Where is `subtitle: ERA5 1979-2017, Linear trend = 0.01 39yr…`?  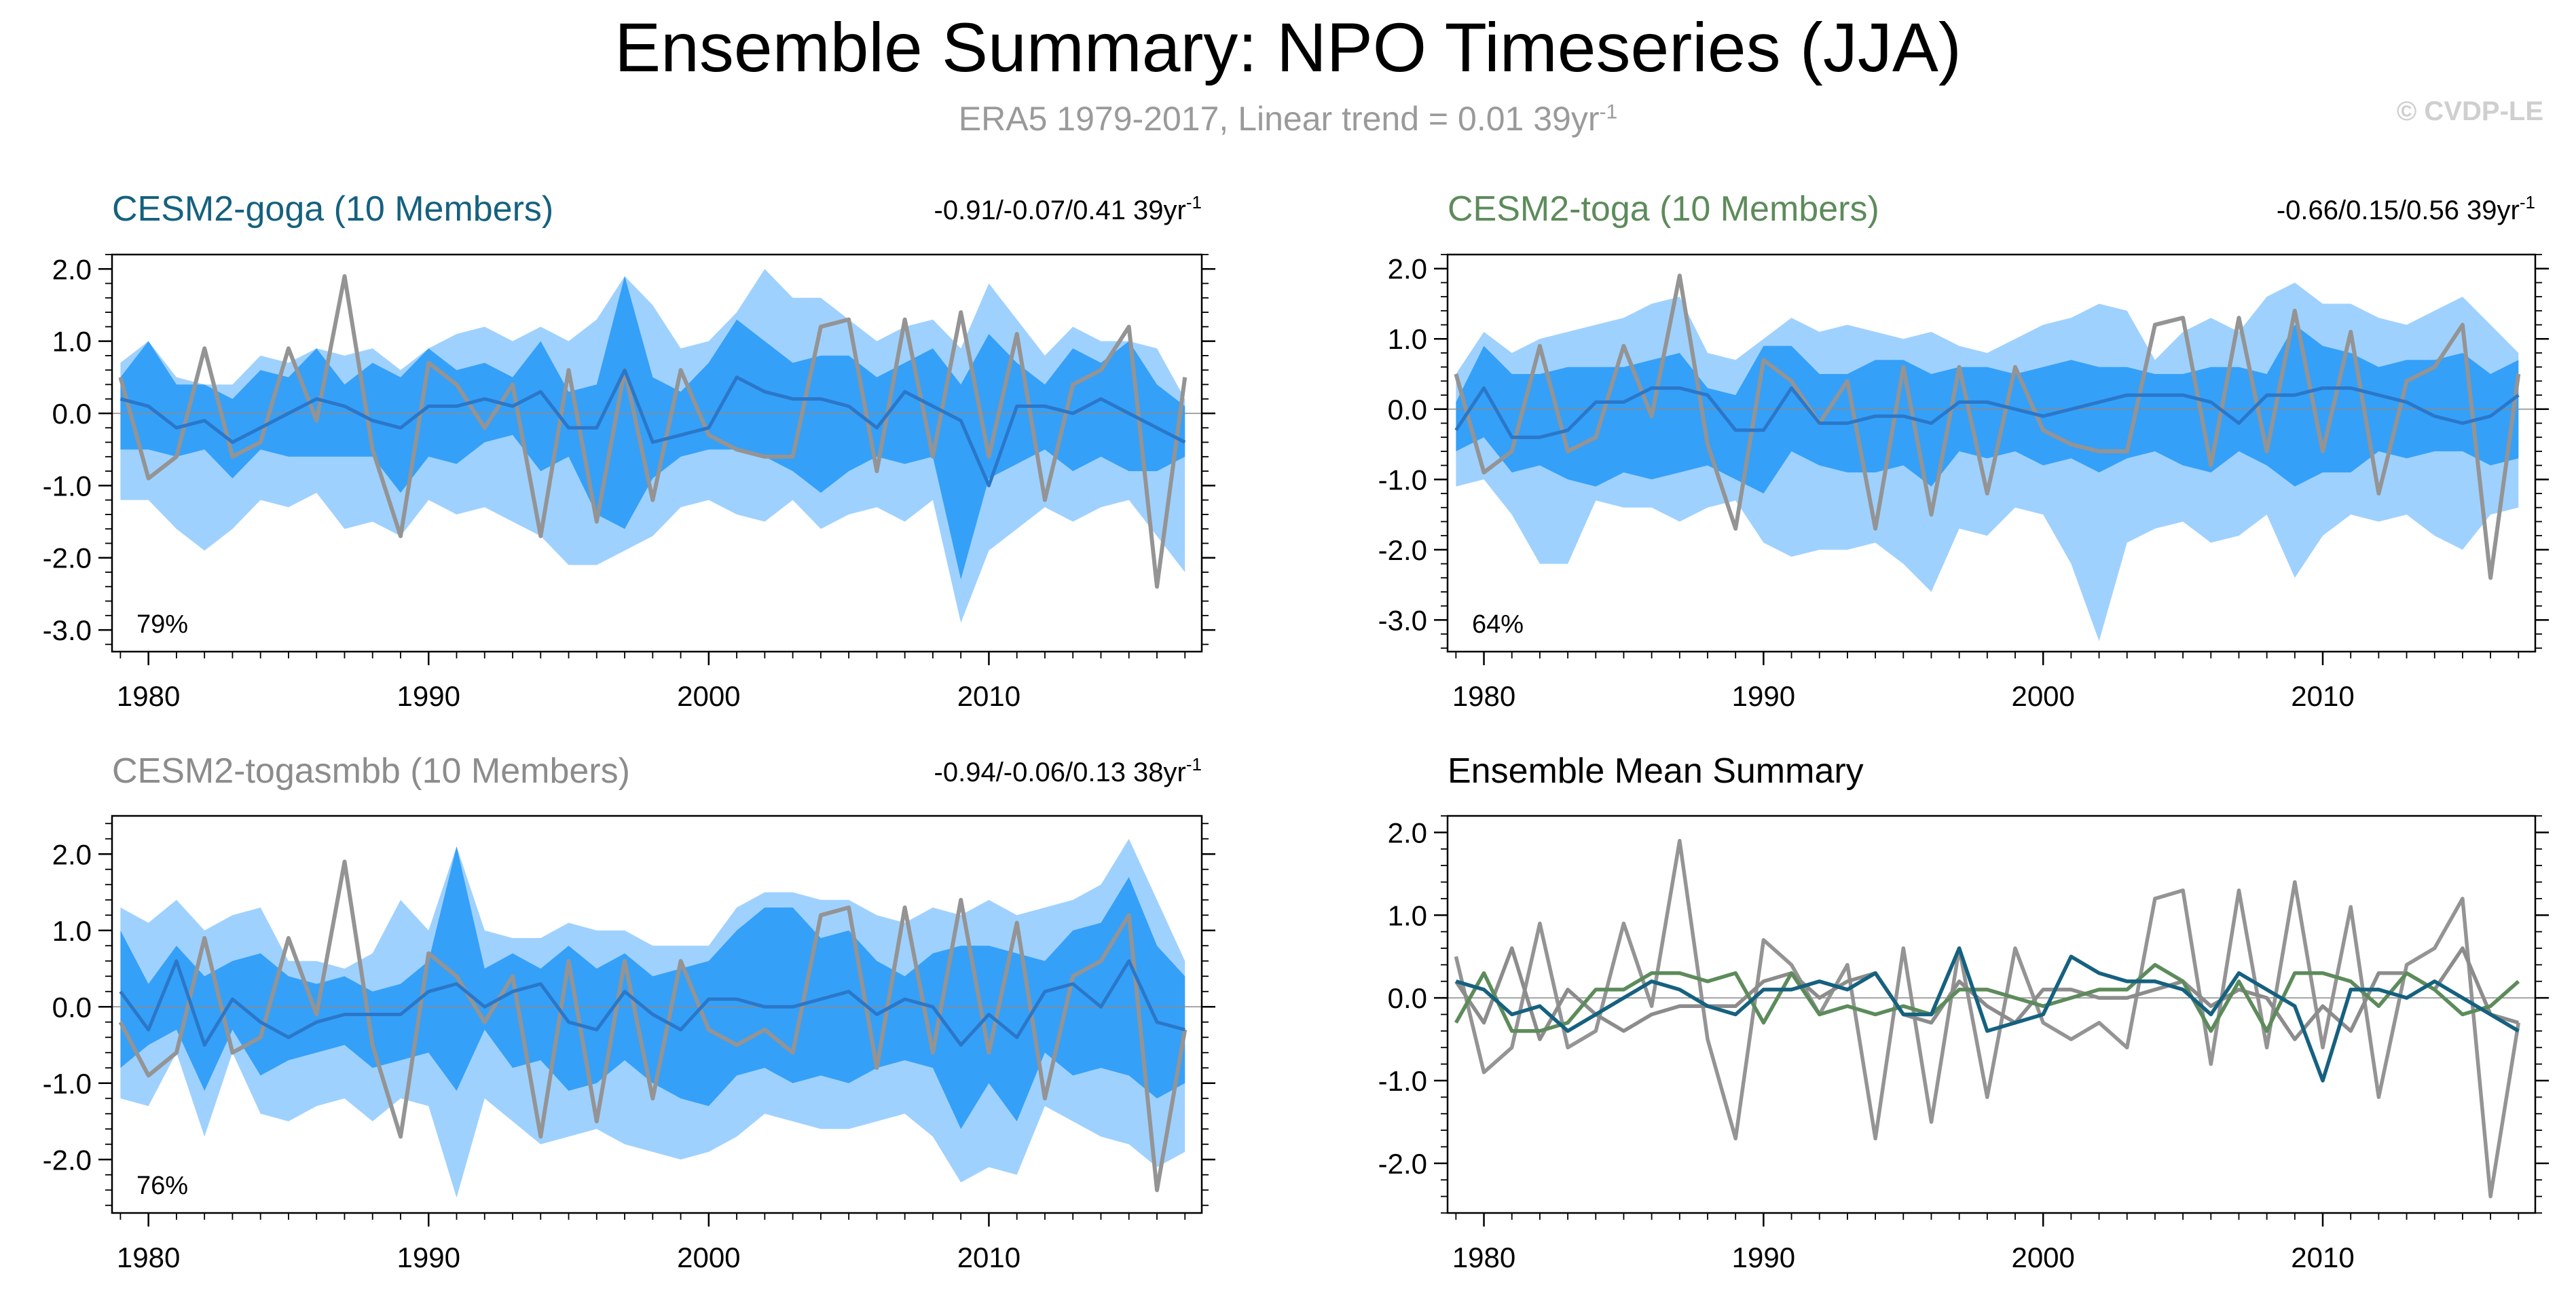 subtitle: ERA5 1979-2017, Linear trend = 0.01 39yr… is located at coordinates (1288, 118).